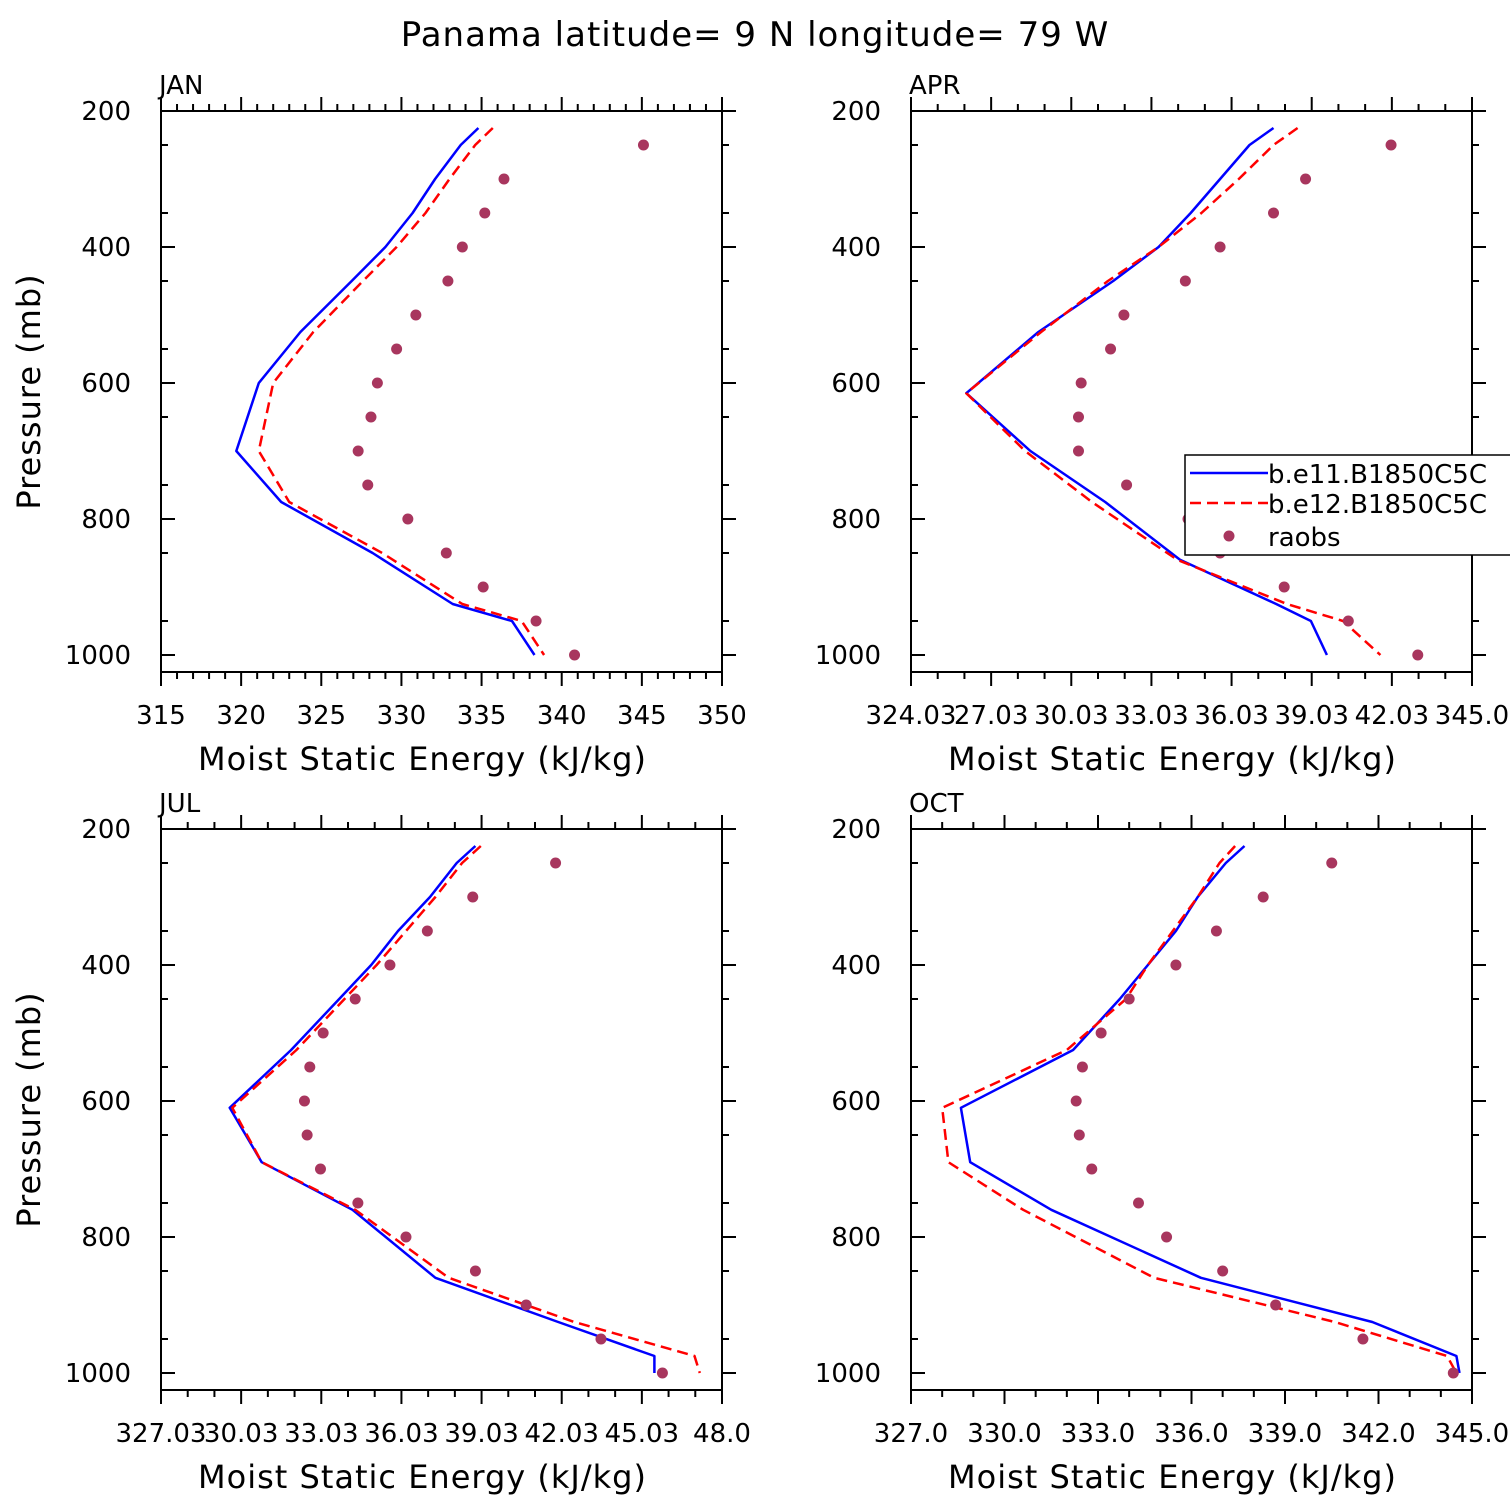  I want to click on legend-label: b.e11.B1850C5C, so click(1377, 475).